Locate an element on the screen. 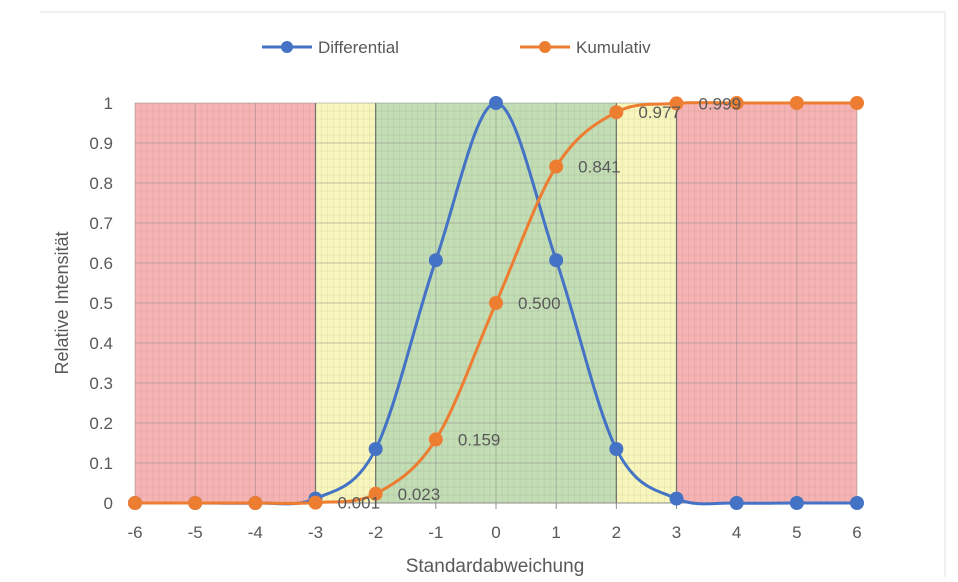 This screenshot has width=958, height=582. data-label: 0.999 is located at coordinates (720, 103).